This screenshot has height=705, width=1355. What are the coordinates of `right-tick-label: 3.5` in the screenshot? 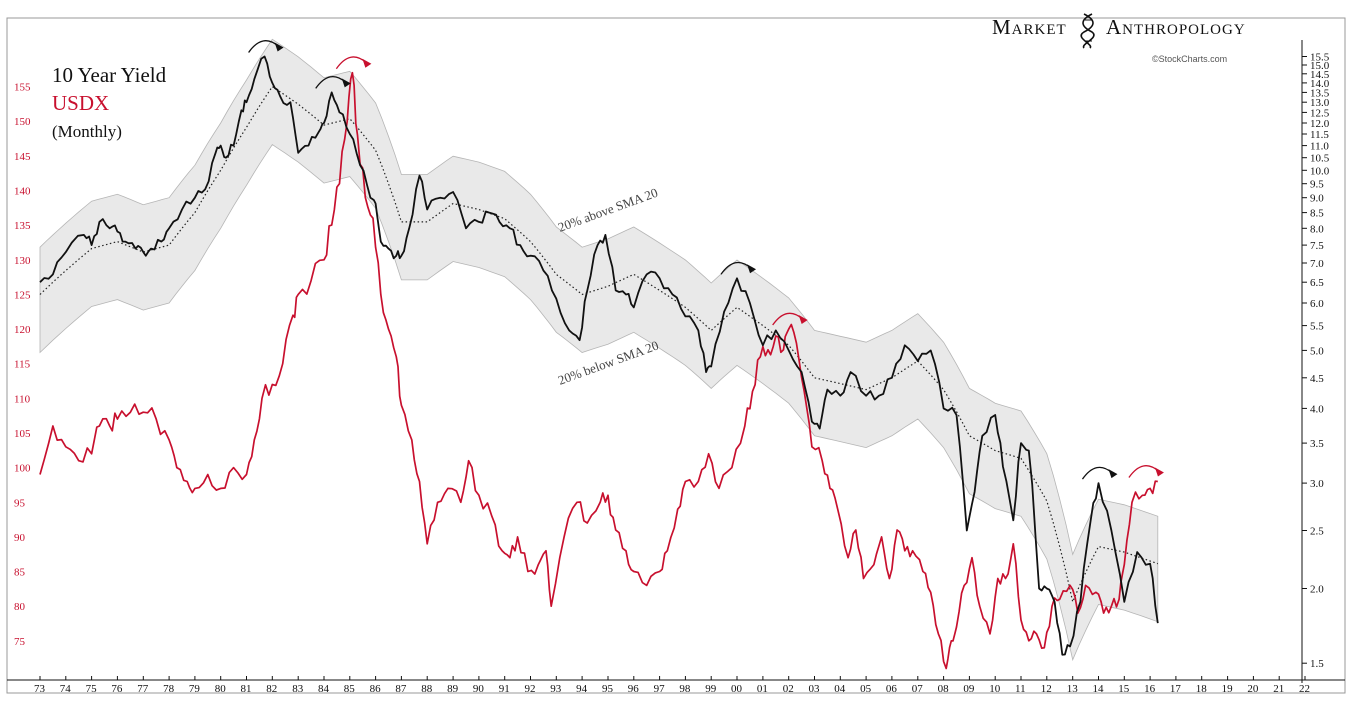 It's located at (1317, 444).